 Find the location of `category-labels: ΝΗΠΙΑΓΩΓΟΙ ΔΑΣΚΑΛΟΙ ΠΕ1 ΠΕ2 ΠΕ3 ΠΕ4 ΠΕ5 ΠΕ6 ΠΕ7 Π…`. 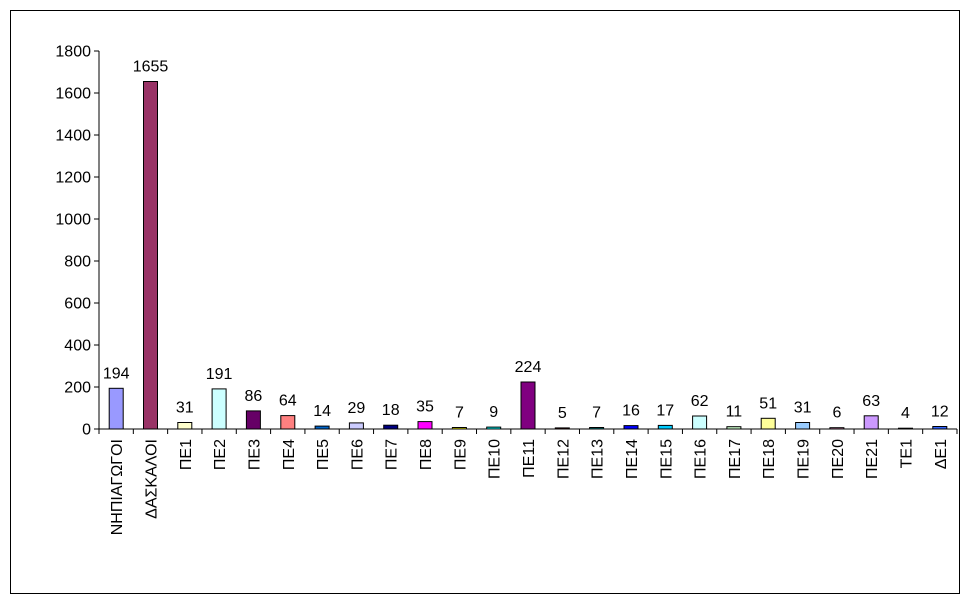

category-labels: ΝΗΠΙΑΓΩΓΟΙ ΔΑΣΚΑΛΟΙ ΠΕ1 ΠΕ2 ΠΕ3 ΠΕ4 ΠΕ5 ΠΕ6 ΠΕ7 Π… is located at coordinates (529, 487).